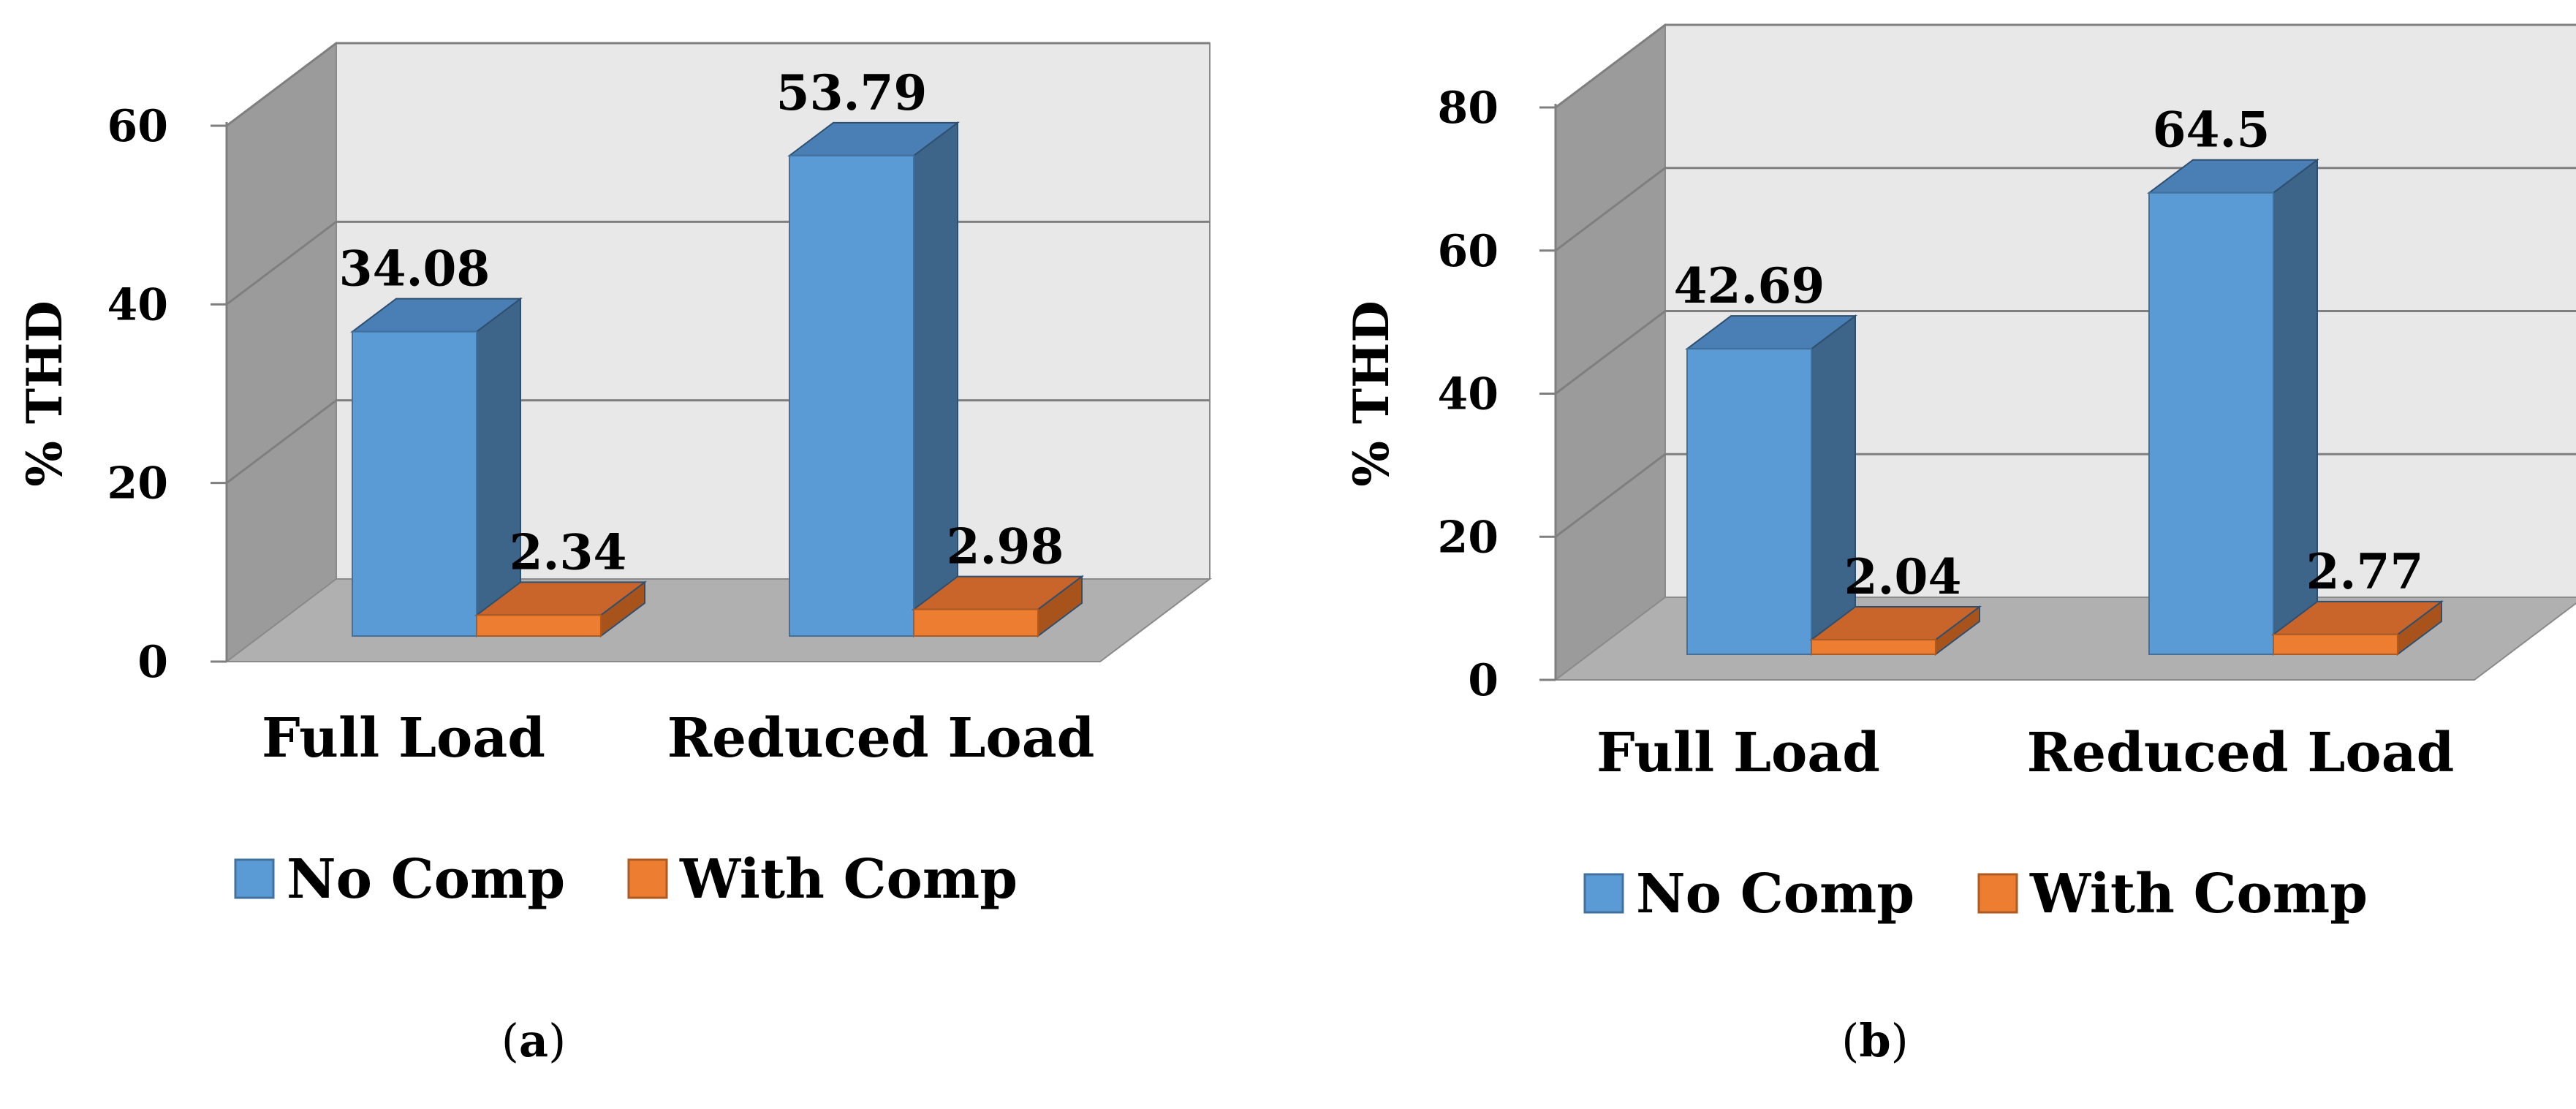  What do you see at coordinates (1875, 1040) in the screenshot?
I see `panel-caption: (b)` at bounding box center [1875, 1040].